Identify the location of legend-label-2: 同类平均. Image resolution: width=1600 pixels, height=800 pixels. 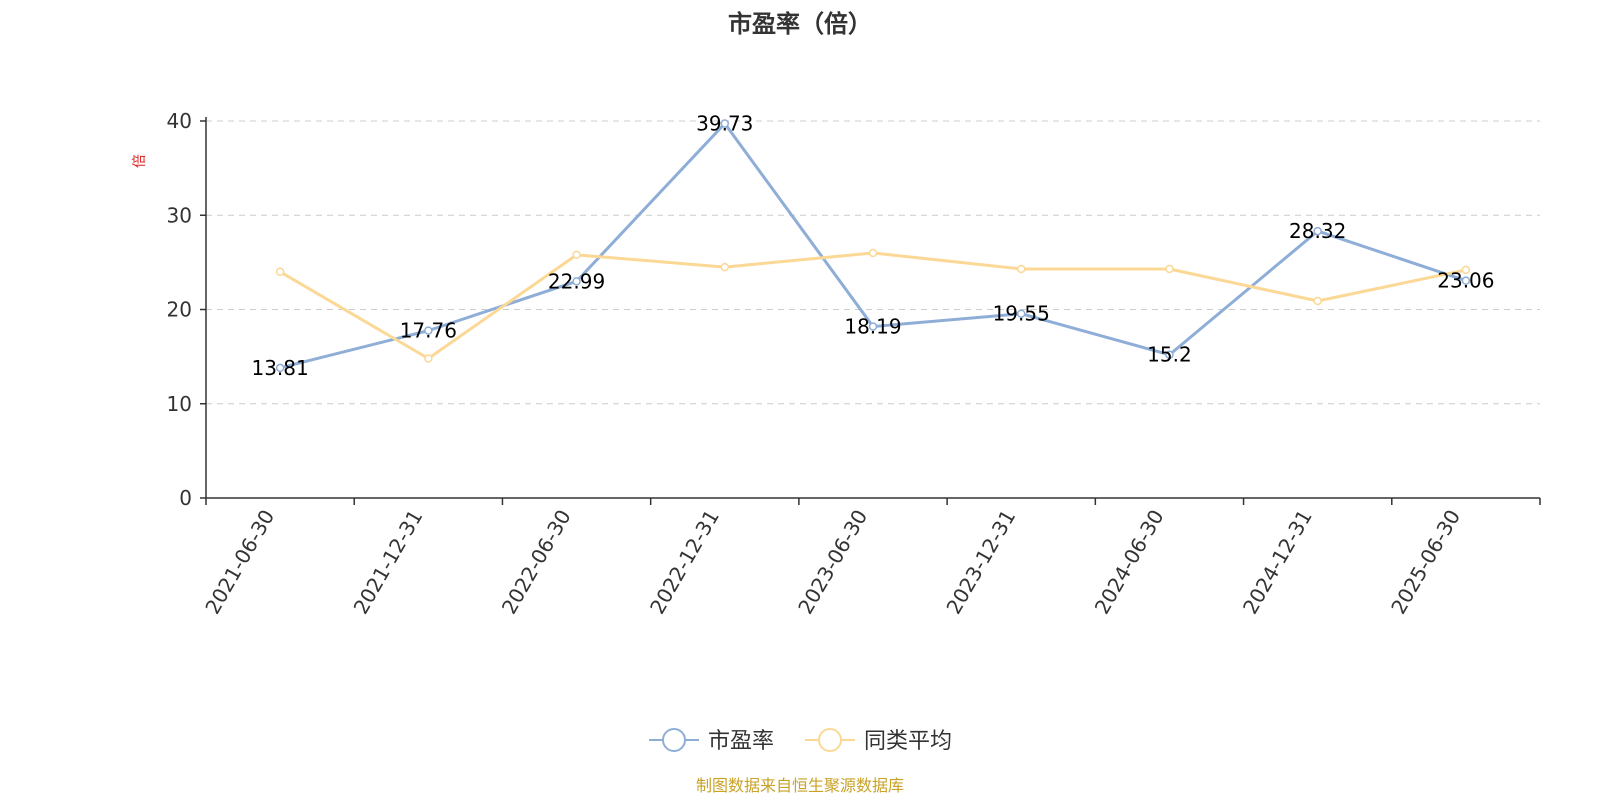
(908, 741).